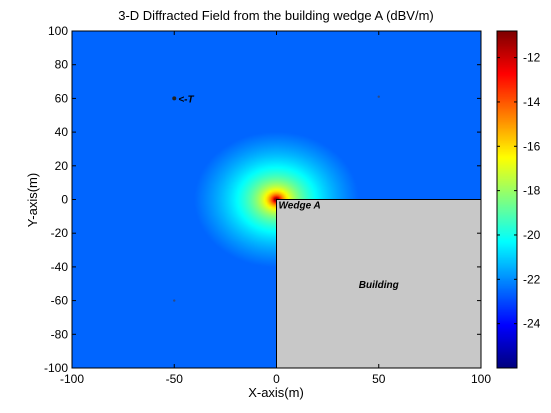 The image size is (551, 413). Describe the element at coordinates (72, 379) in the screenshot. I see `x-tick-label: -100` at that location.